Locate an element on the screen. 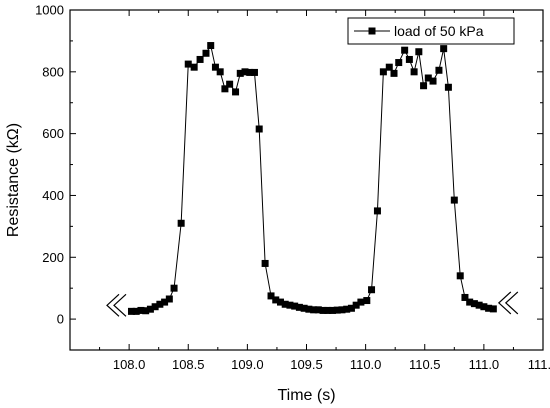 The width and height of the screenshot is (550, 408). y-tick-label: 600 is located at coordinates (53, 133).